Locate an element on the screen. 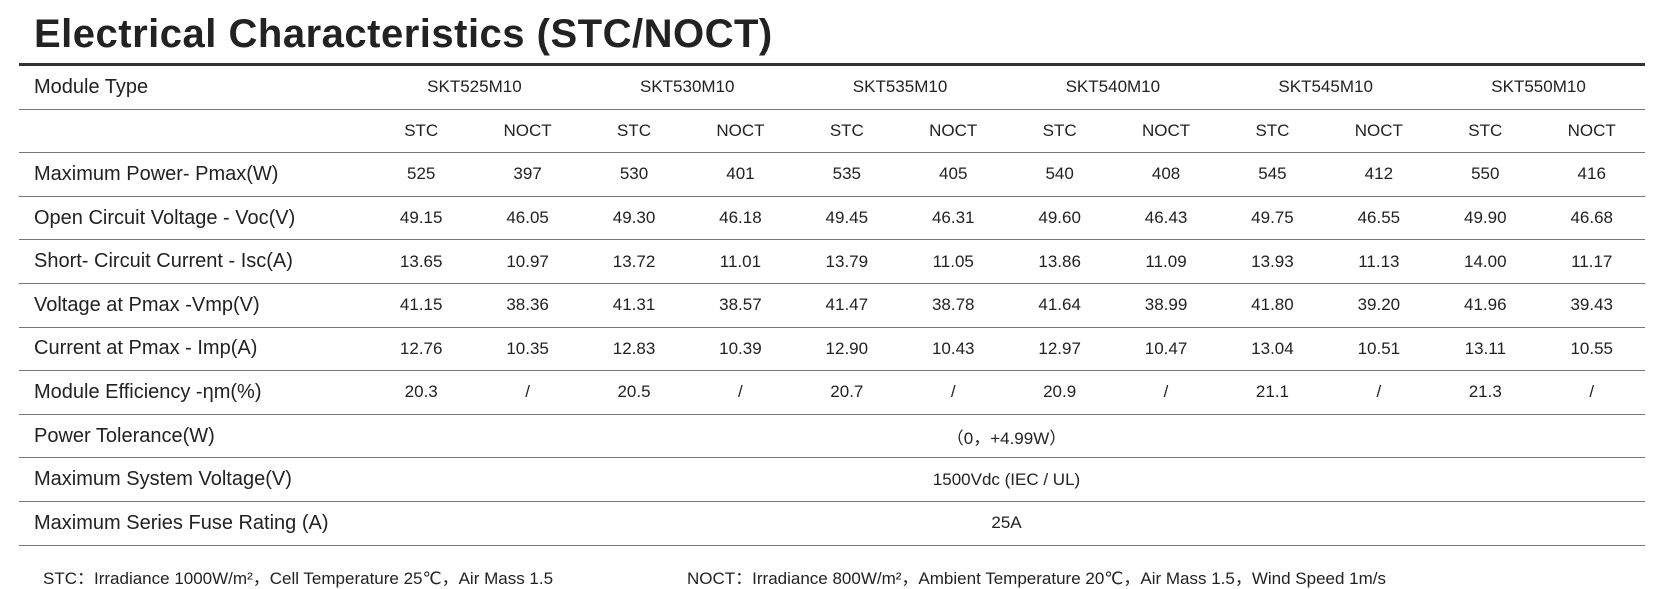 The height and width of the screenshot is (589, 1669). row-label: Current at Pmax - Imp(A) is located at coordinates (193, 349).